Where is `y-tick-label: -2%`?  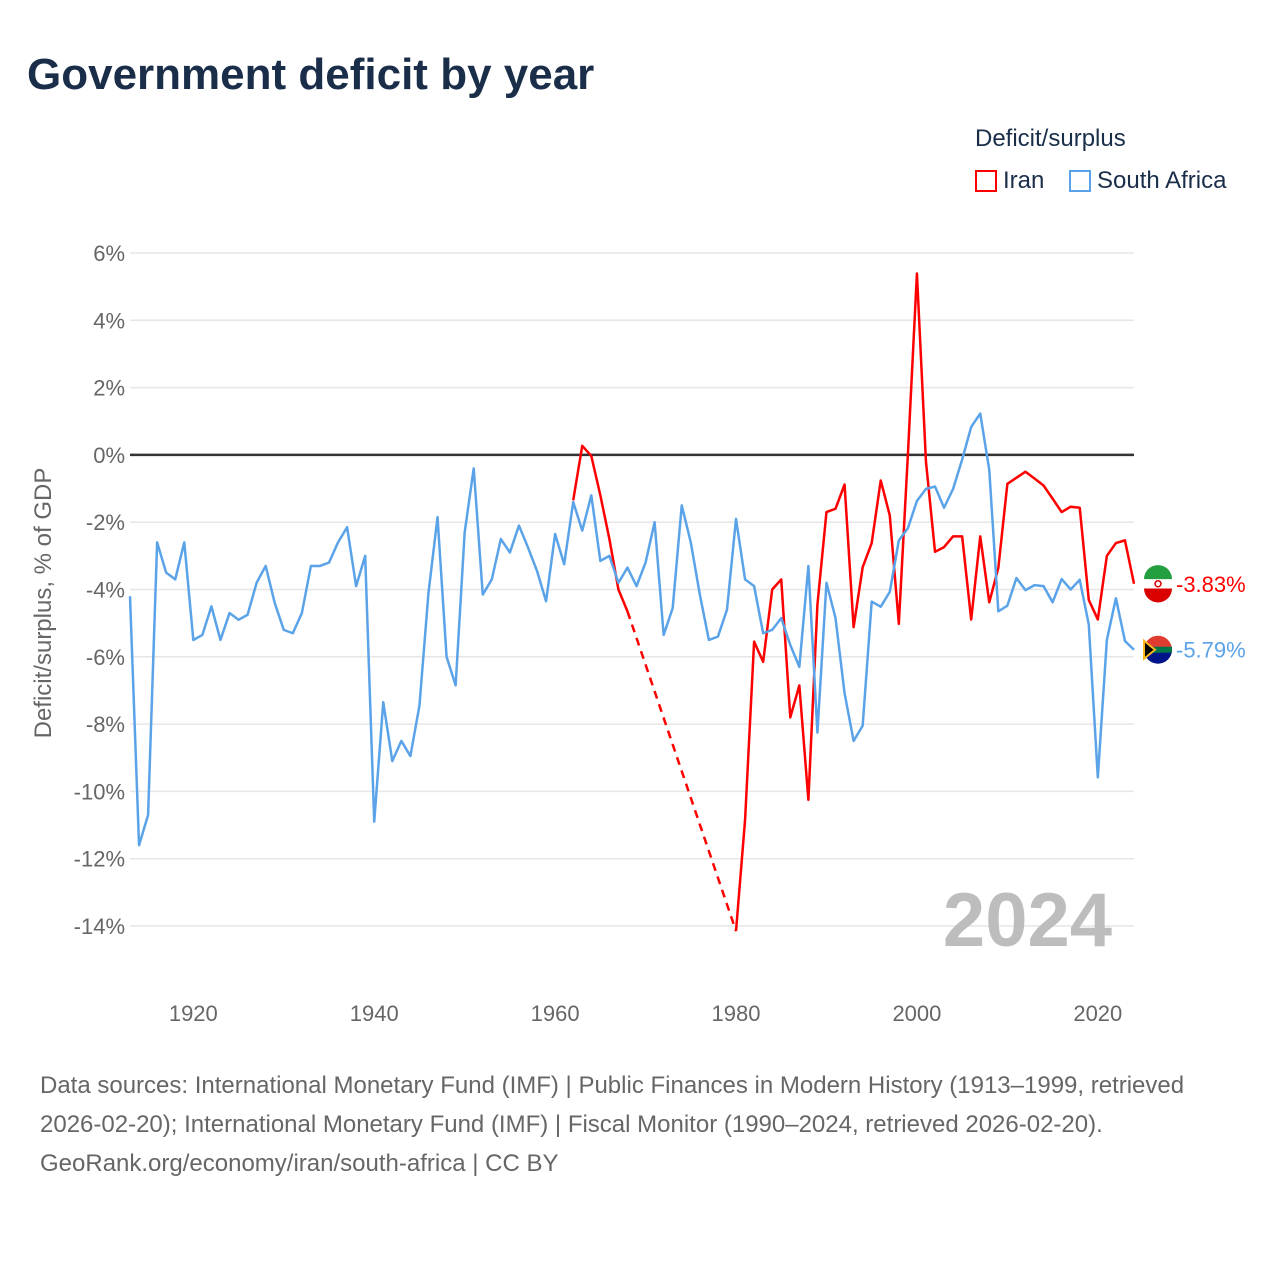 y-tick-label: -2% is located at coordinates (105, 522).